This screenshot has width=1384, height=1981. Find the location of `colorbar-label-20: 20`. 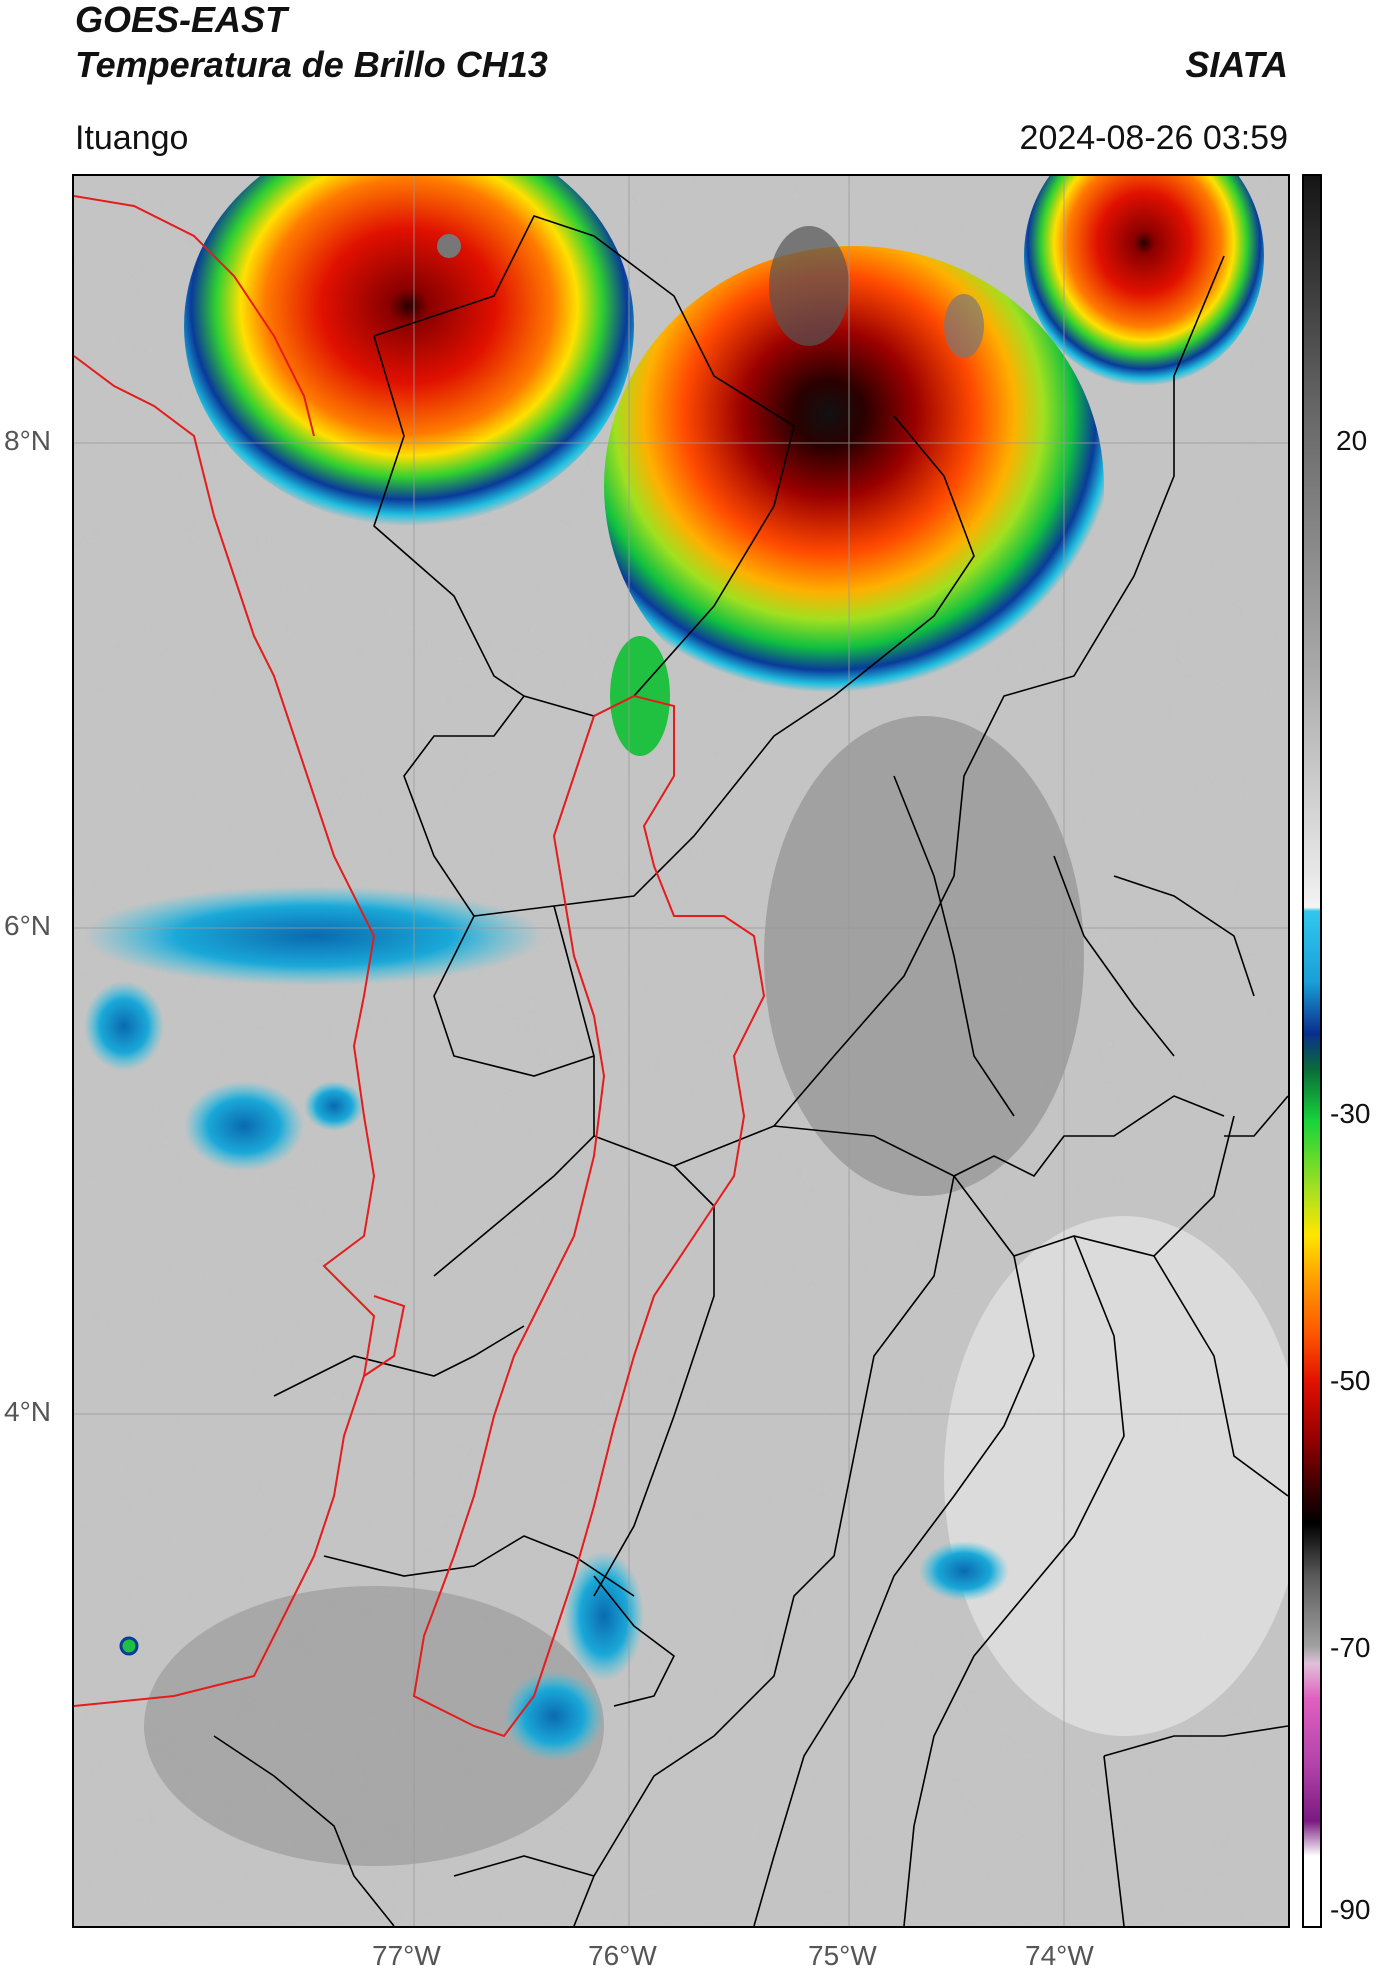

colorbar-label-20: 20 is located at coordinates (1352, 440).